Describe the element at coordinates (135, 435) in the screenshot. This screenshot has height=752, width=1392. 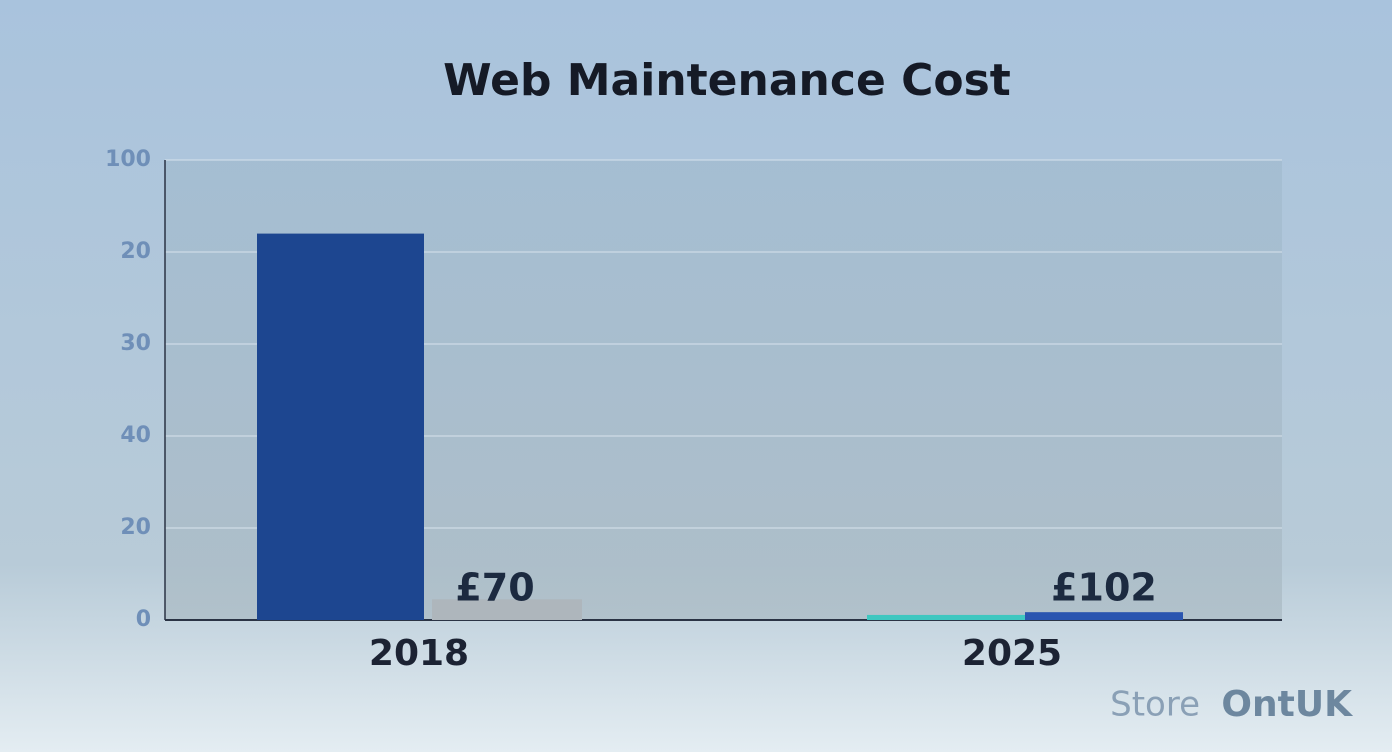
I see `y-tick-label: 40` at that location.